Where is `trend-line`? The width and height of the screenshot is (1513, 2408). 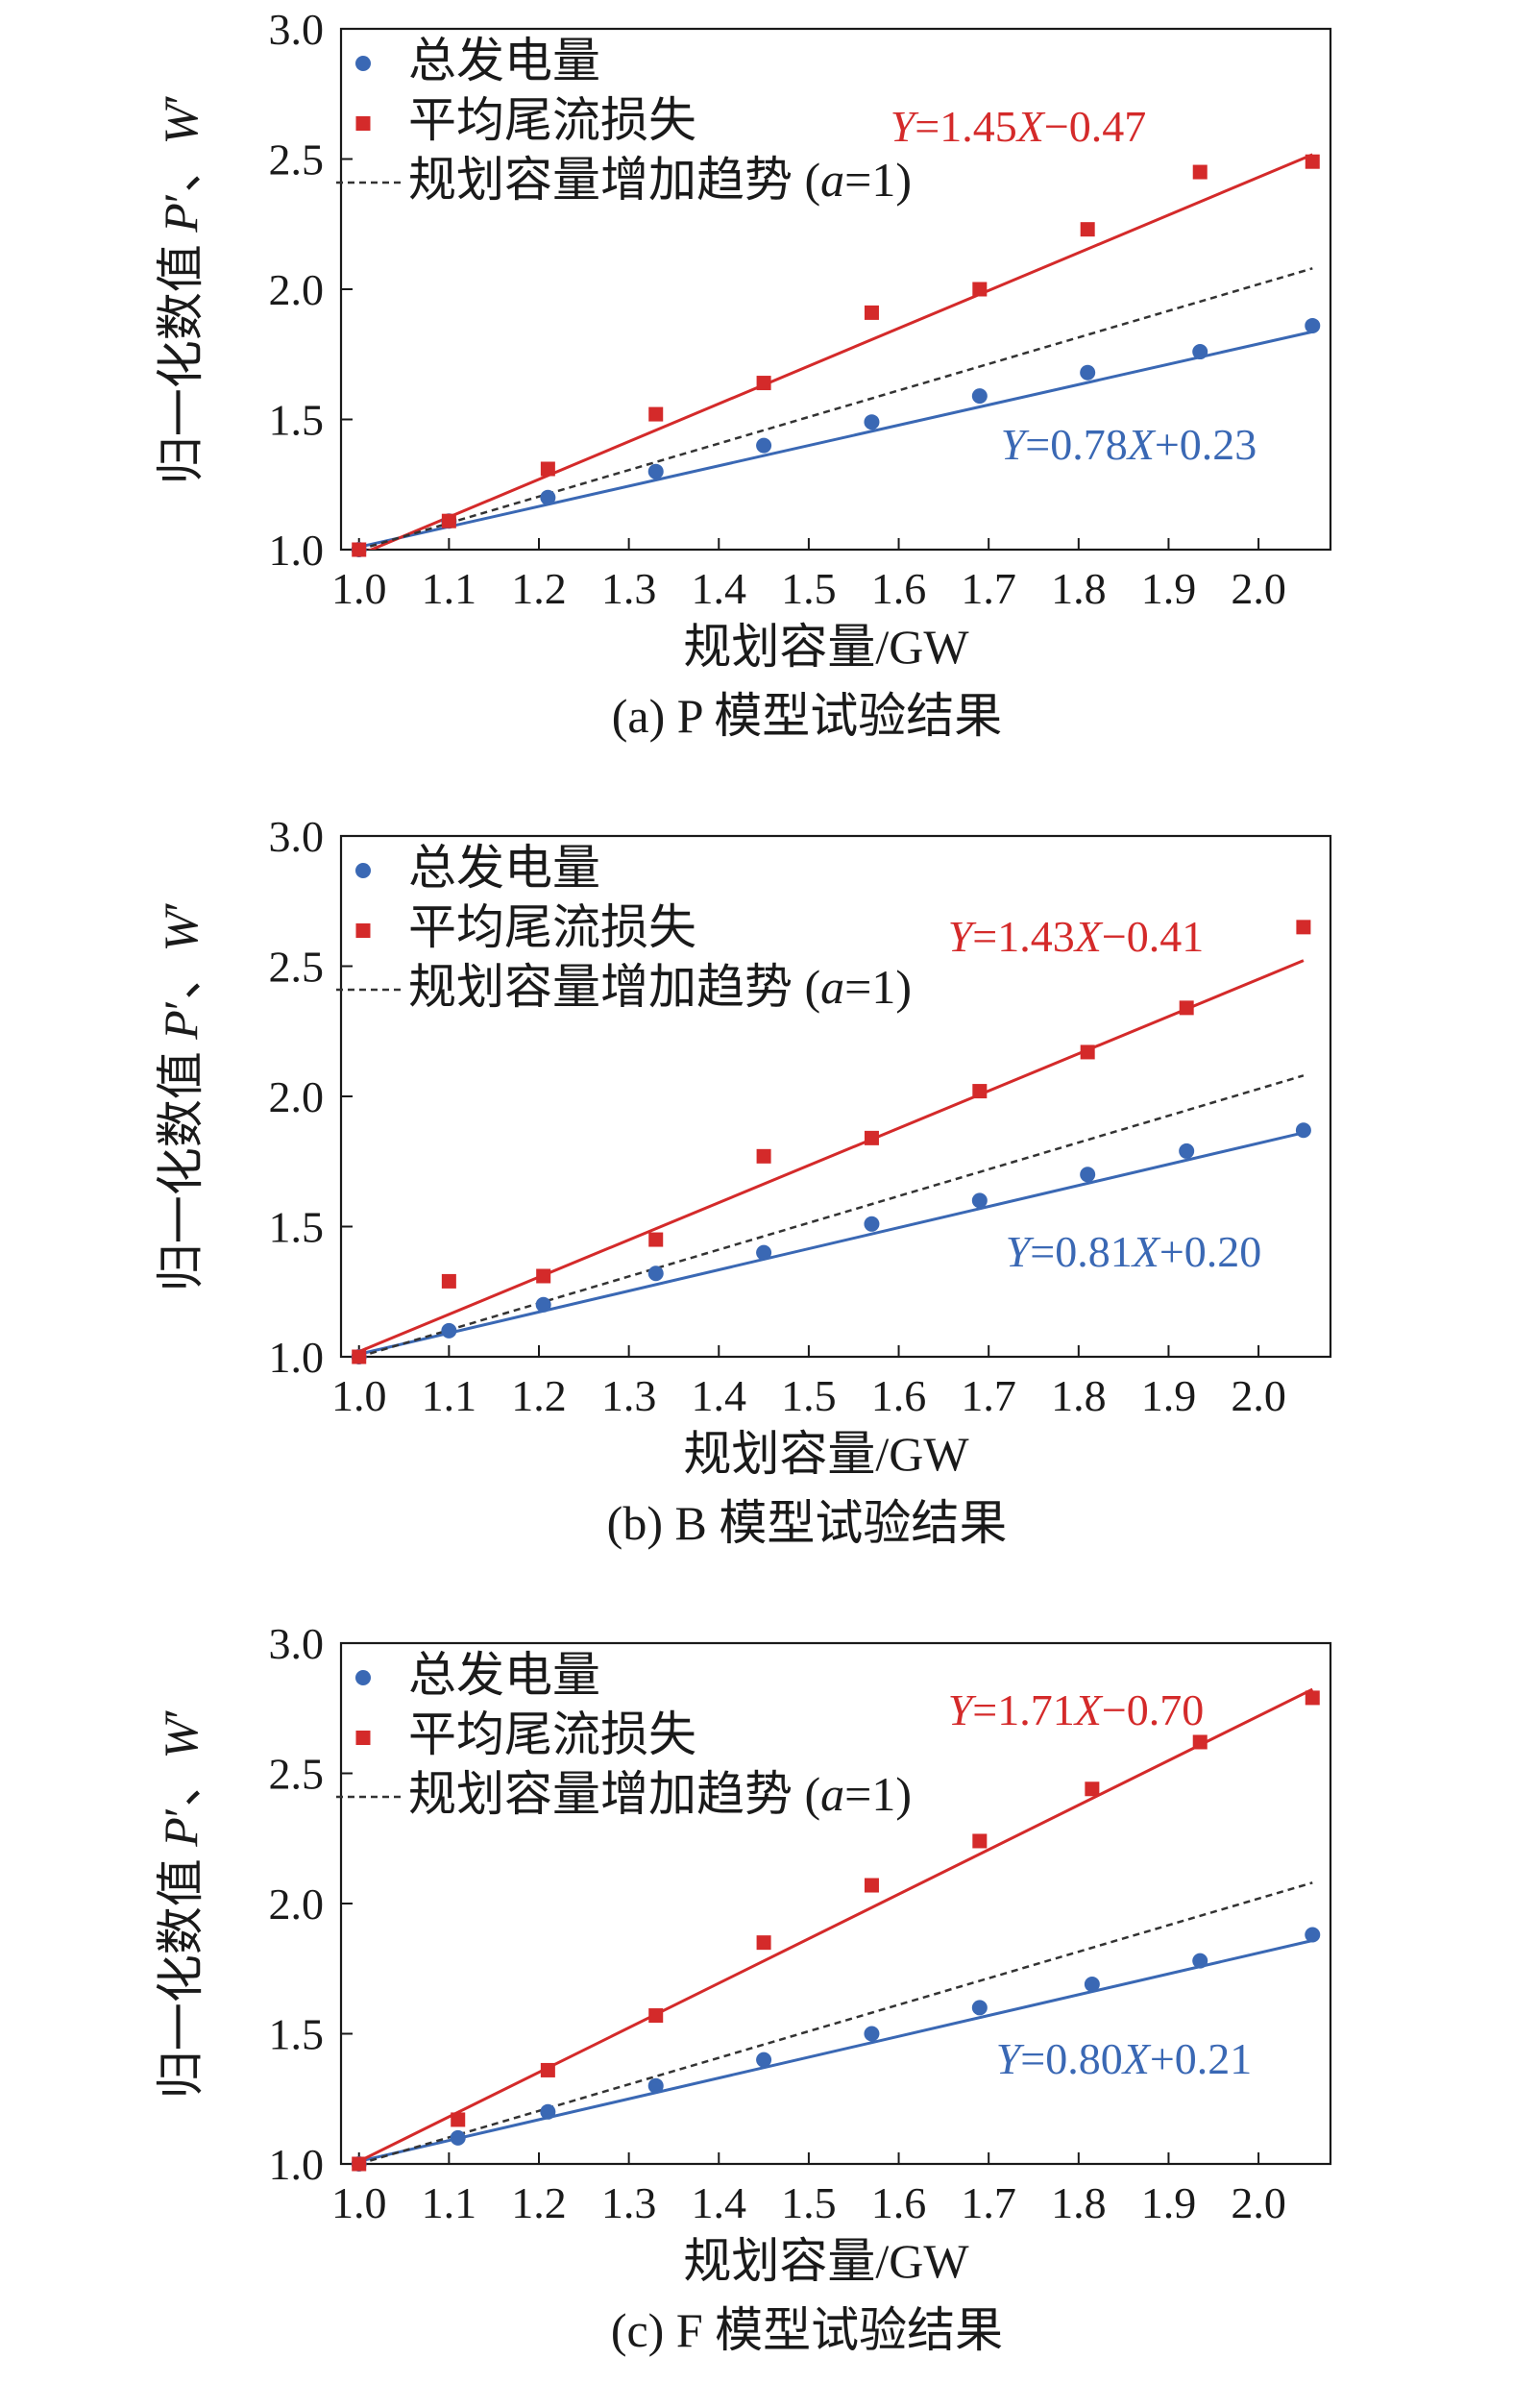 trend-line is located at coordinates (836, 2022).